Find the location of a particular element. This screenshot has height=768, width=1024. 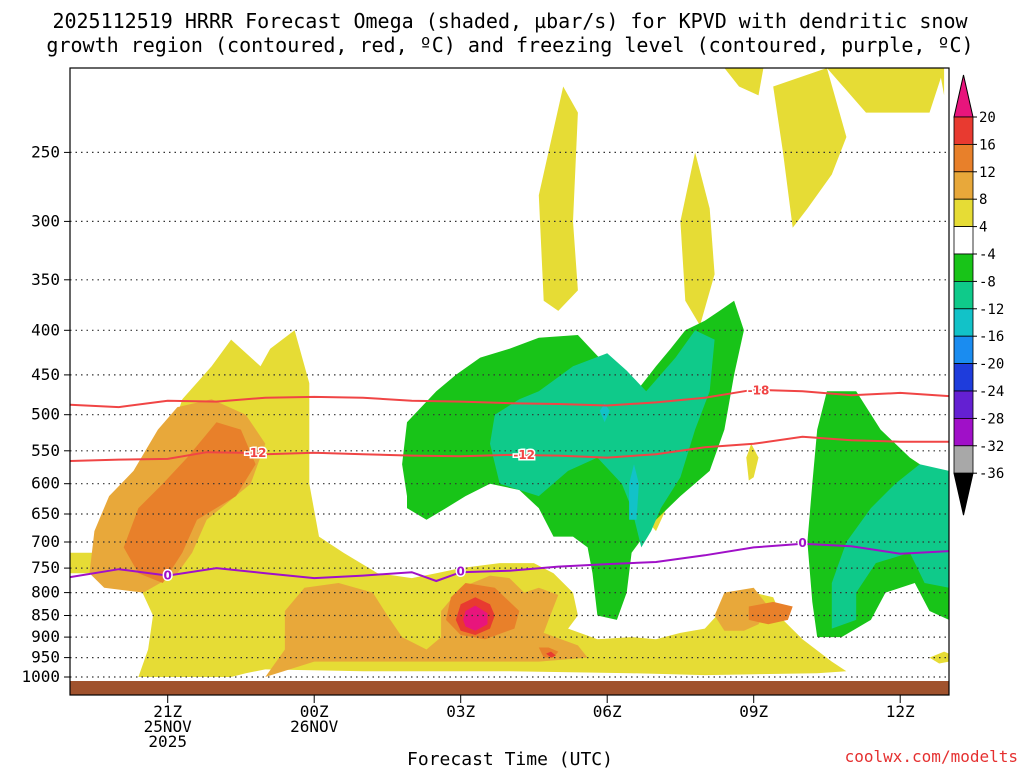

y-tick-label-750: 750 is located at coordinates (45, 567).